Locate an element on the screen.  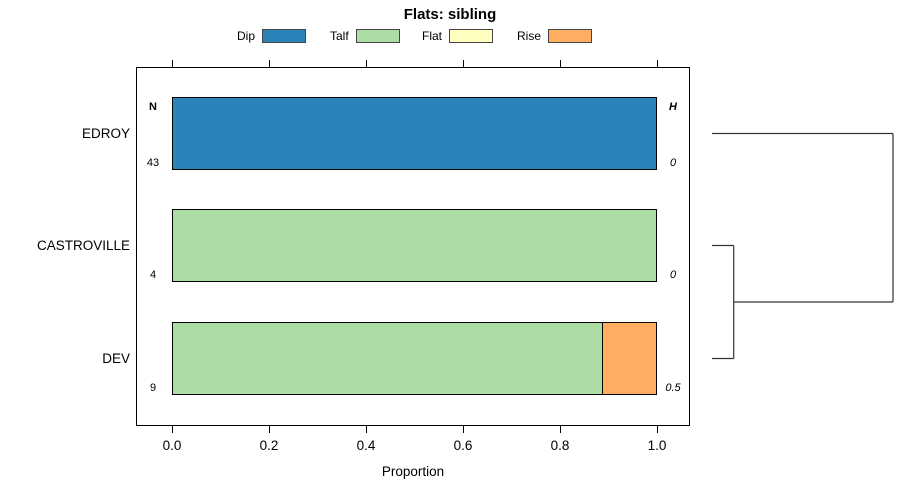
legend-label: Talf is located at coordinates (339, 36).